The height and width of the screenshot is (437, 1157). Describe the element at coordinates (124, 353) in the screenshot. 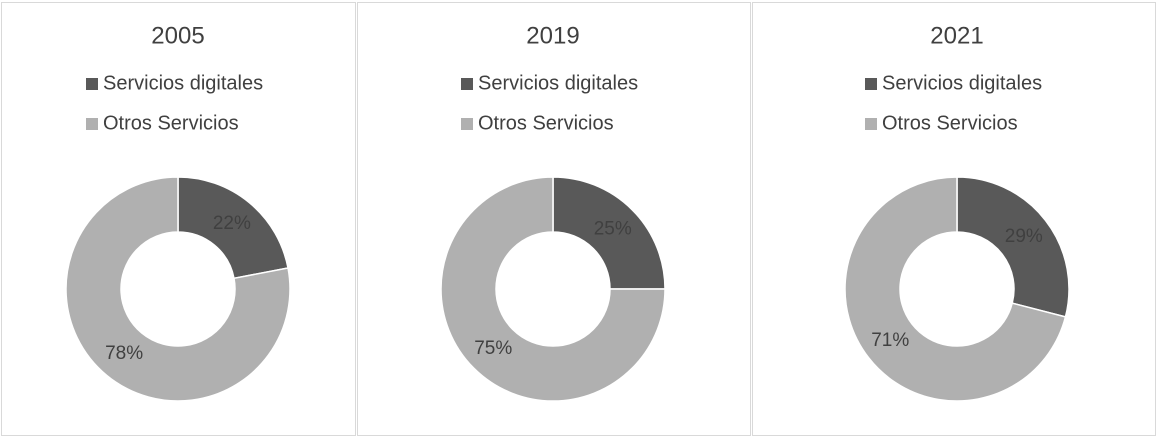

I see `value-label: 78%` at that location.